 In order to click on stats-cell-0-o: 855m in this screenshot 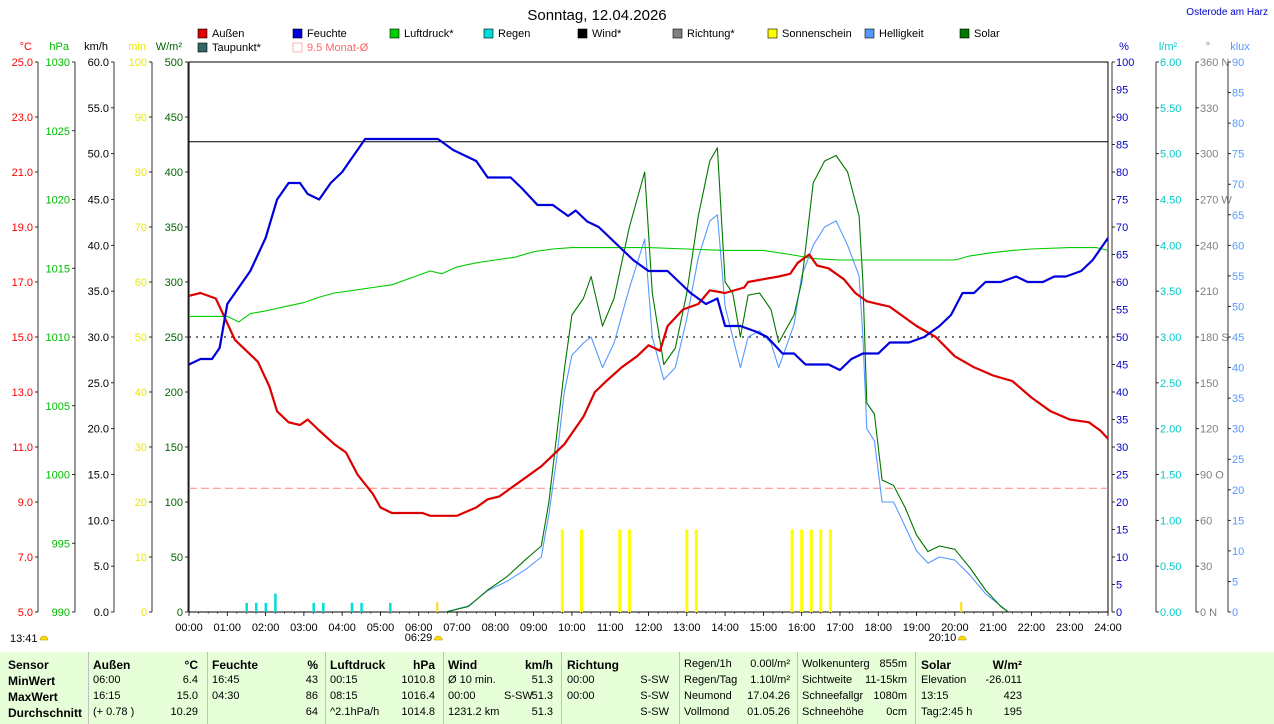, I will do `click(893, 664)`.